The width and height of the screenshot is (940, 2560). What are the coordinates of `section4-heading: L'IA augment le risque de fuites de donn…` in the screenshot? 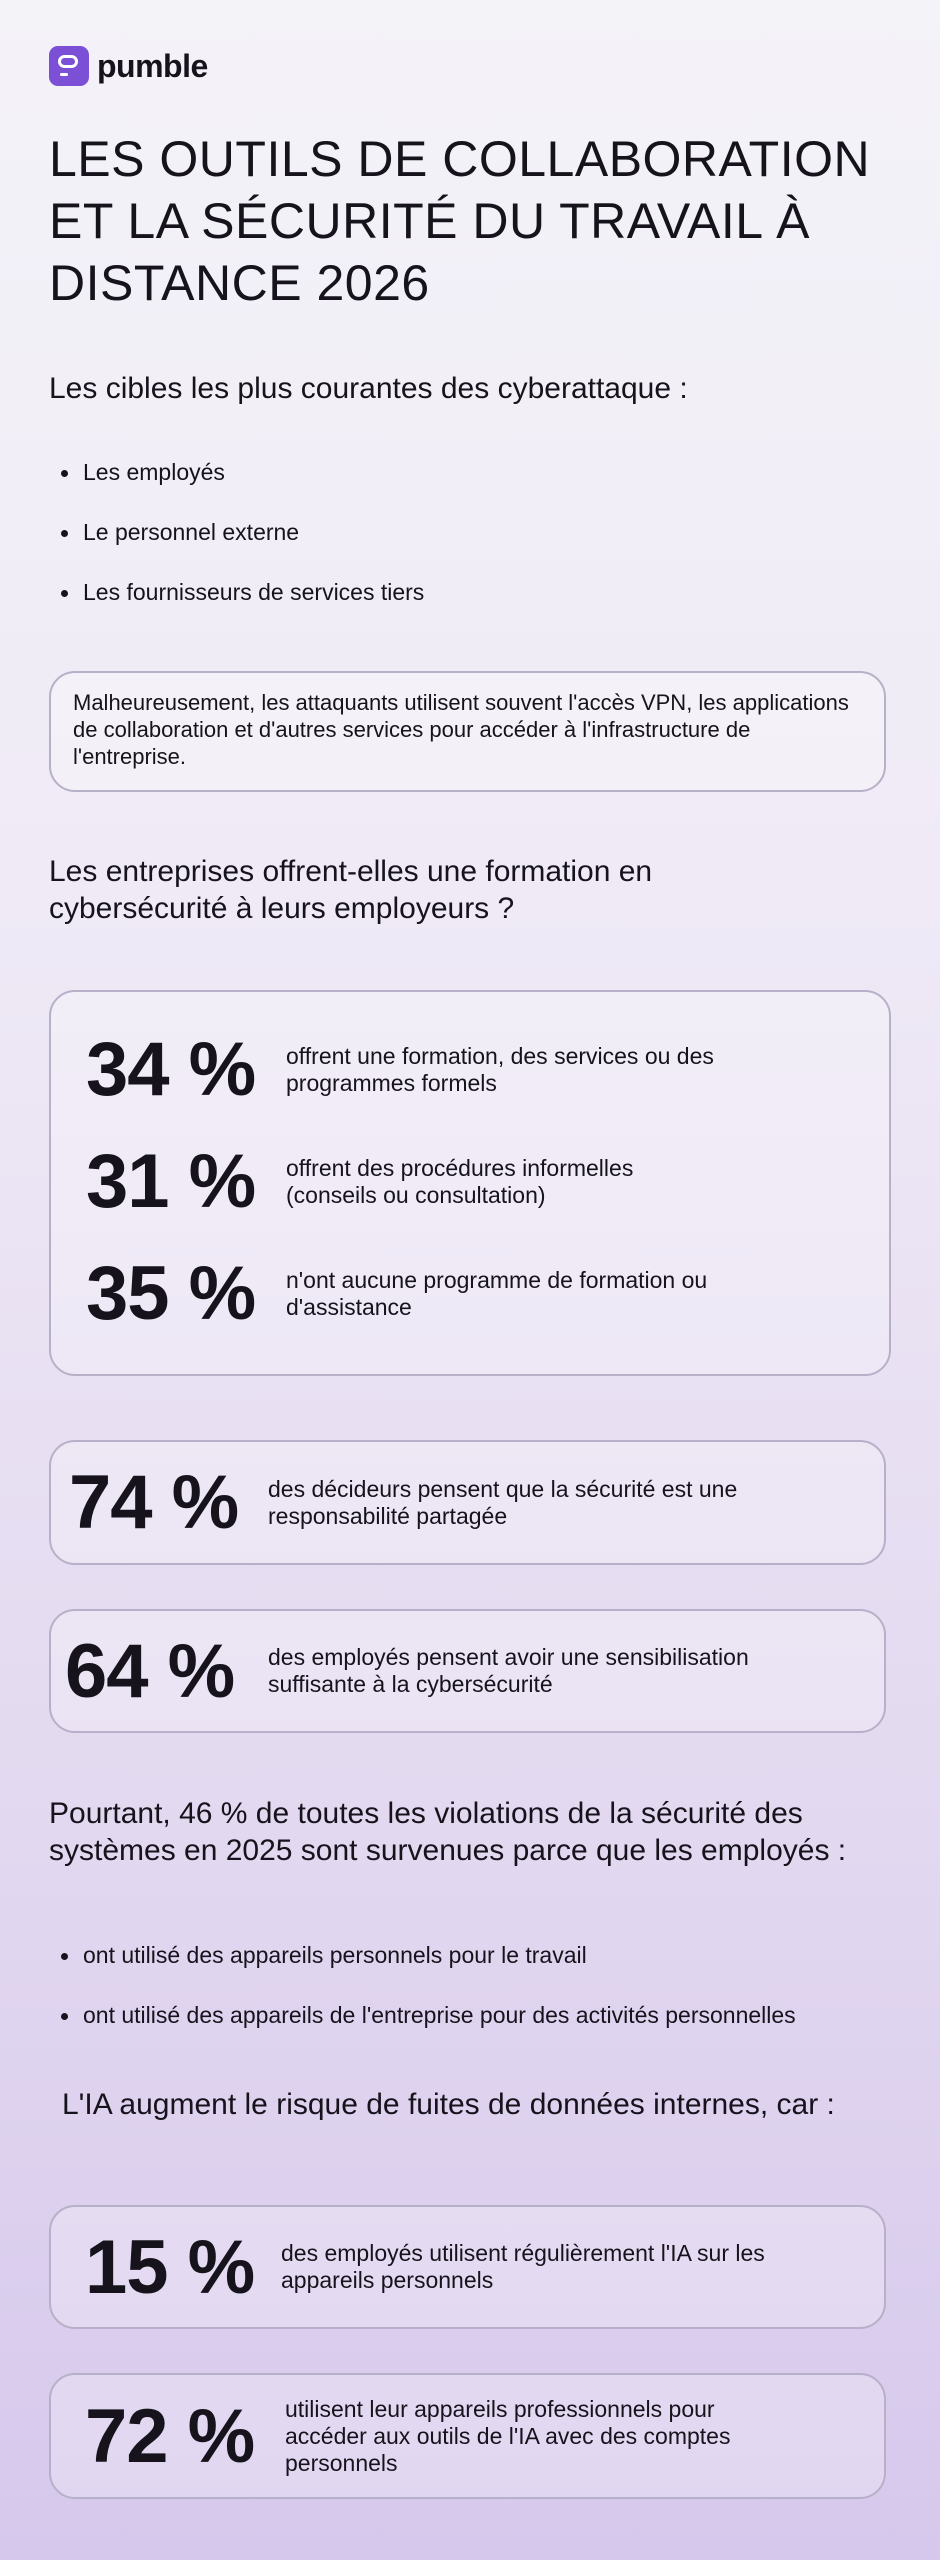 It's located at (448, 2104).